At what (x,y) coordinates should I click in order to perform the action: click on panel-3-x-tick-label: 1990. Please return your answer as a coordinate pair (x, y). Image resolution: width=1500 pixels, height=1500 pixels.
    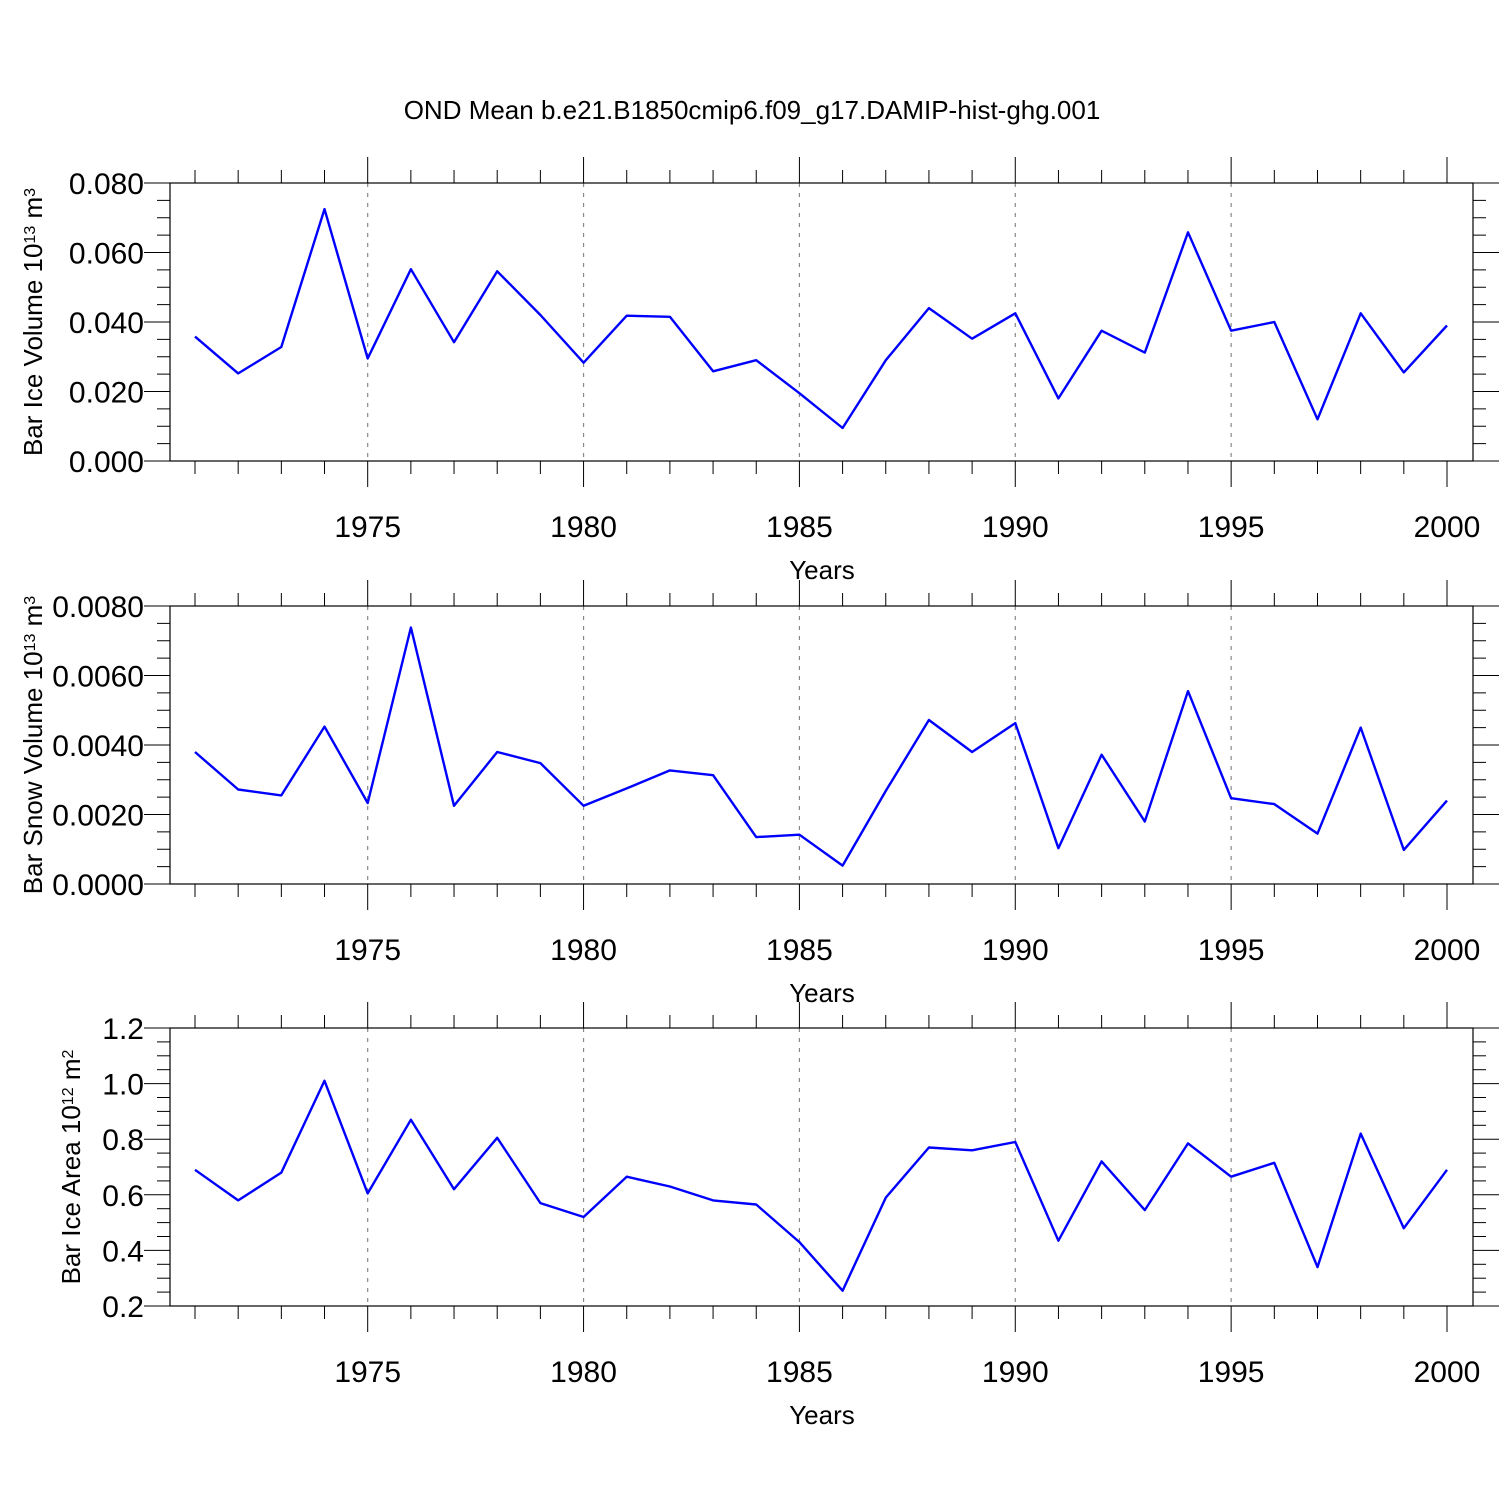
    Looking at the image, I should click on (1015, 1372).